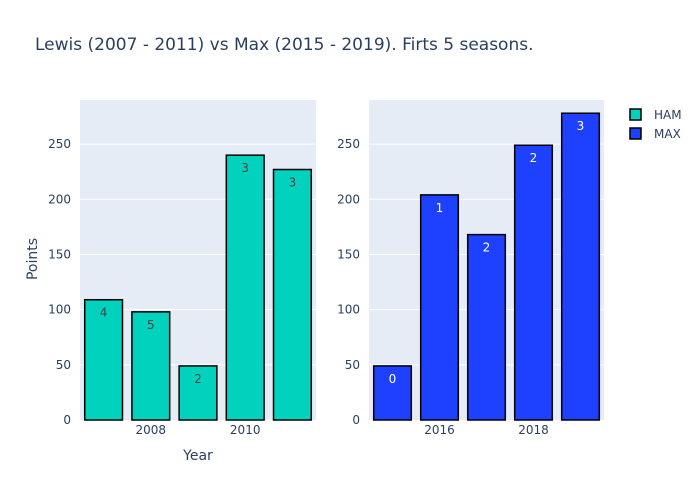  What do you see at coordinates (151, 430) in the screenshot?
I see `x-tick-label: 2008` at bounding box center [151, 430].